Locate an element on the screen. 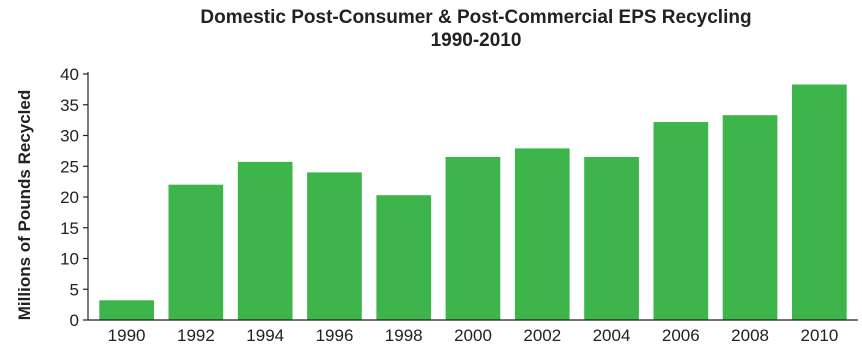 The height and width of the screenshot is (345, 862). bar-2002 is located at coordinates (542, 234).